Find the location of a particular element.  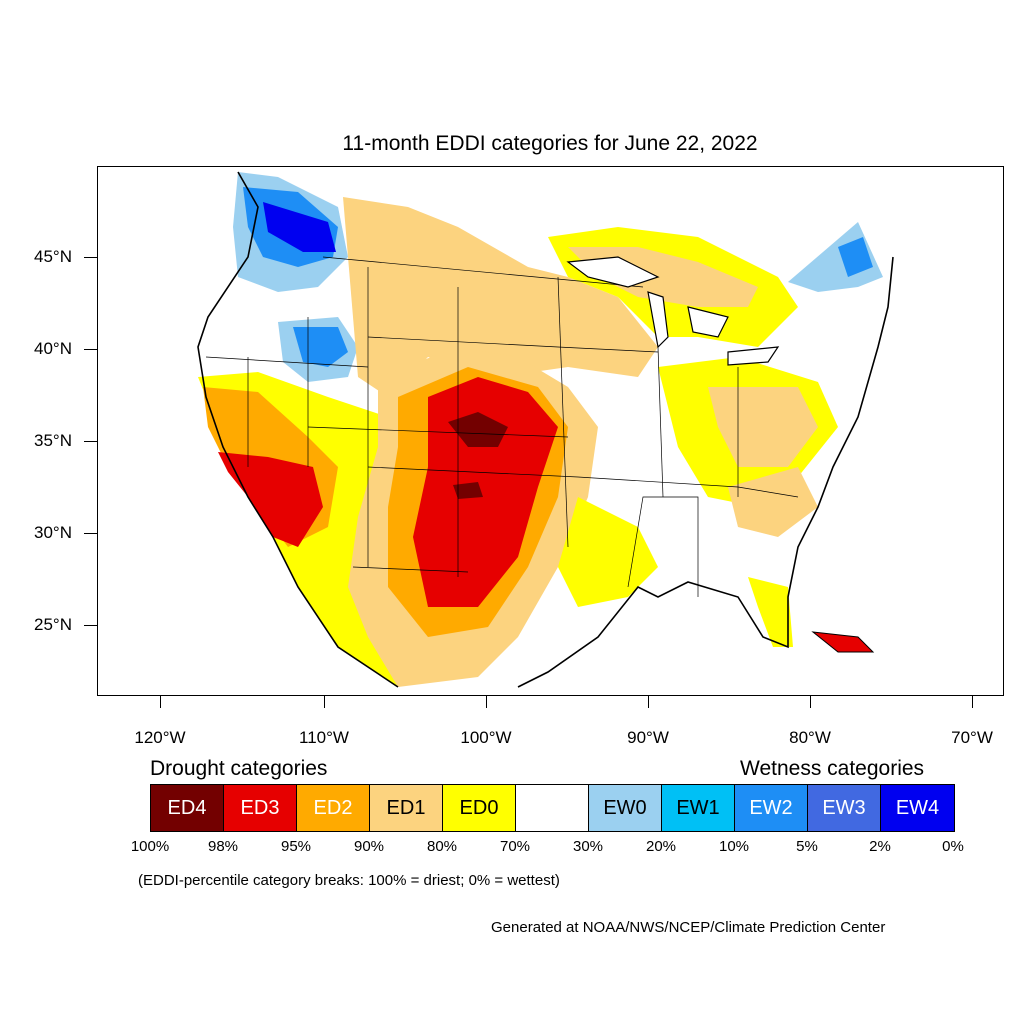

legend-break-label: 10% is located at coordinates (734, 846).